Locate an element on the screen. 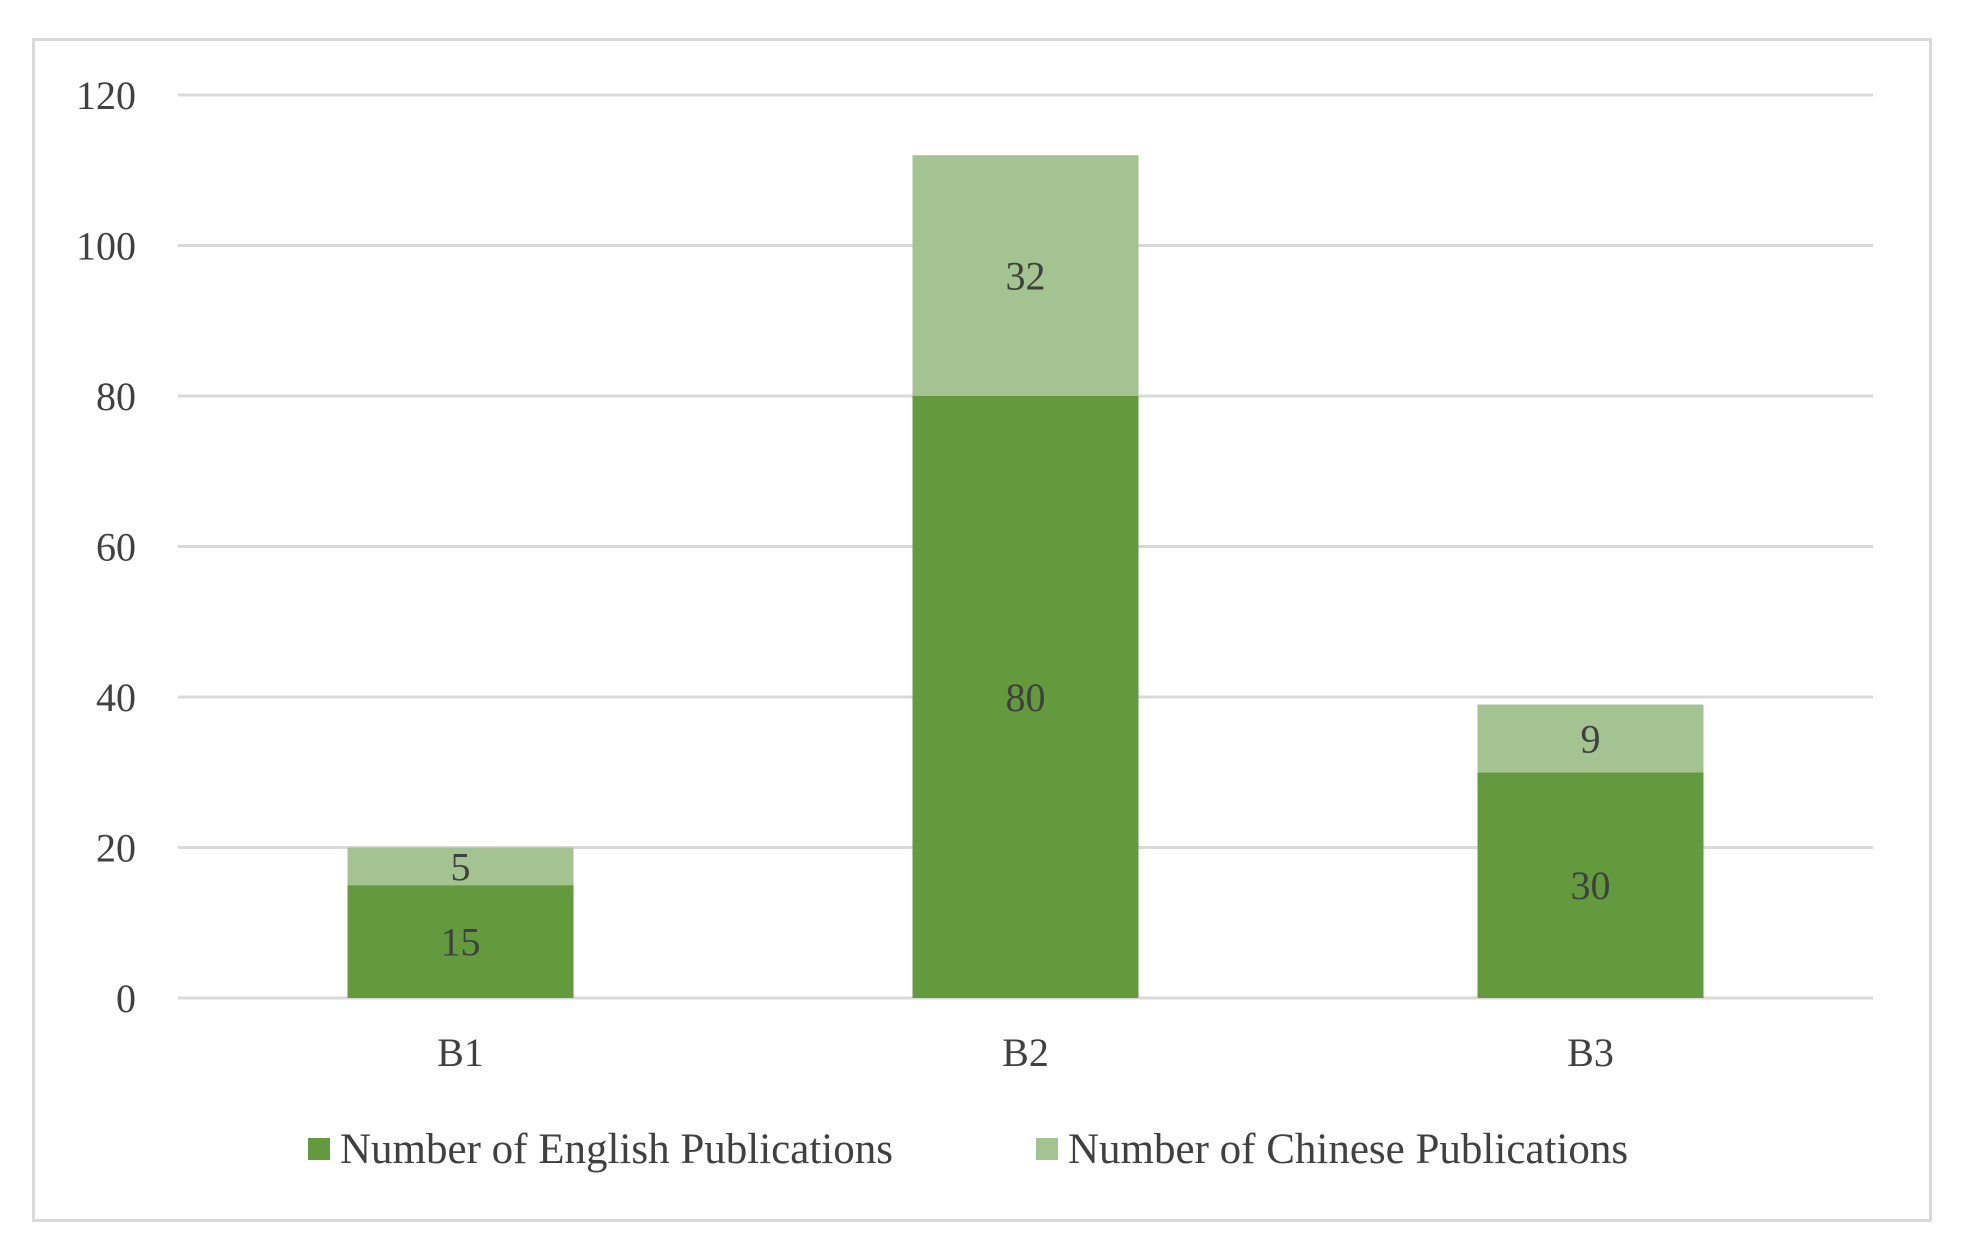 The width and height of the screenshot is (1963, 1258). data-label: 80 is located at coordinates (1026, 697).